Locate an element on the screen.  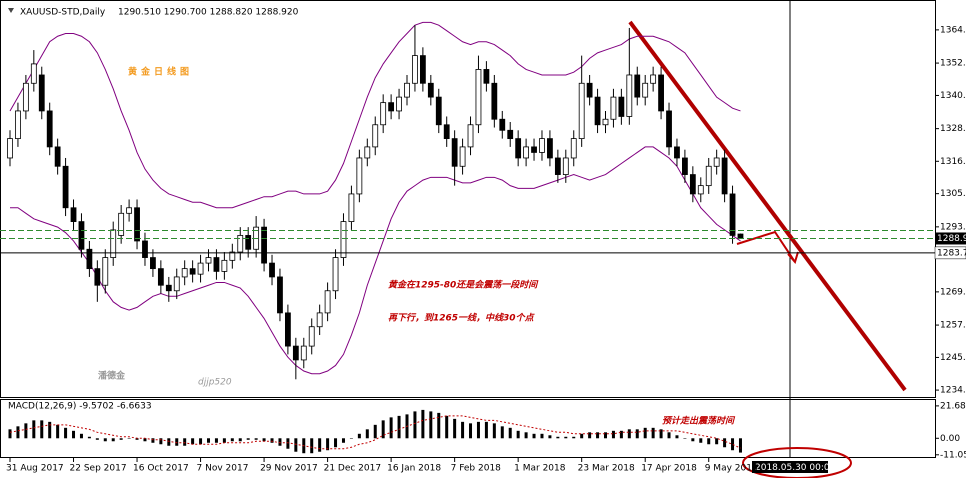
x-tick-label: 21 Dec 2017 is located at coordinates (353, 469).